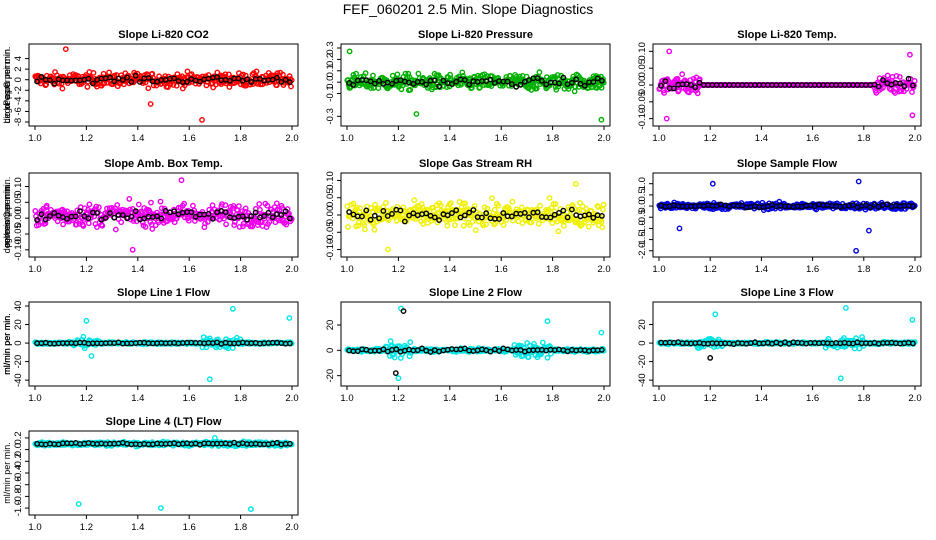  I want to click on y-tick-label: 0.2, so click(330, 59).